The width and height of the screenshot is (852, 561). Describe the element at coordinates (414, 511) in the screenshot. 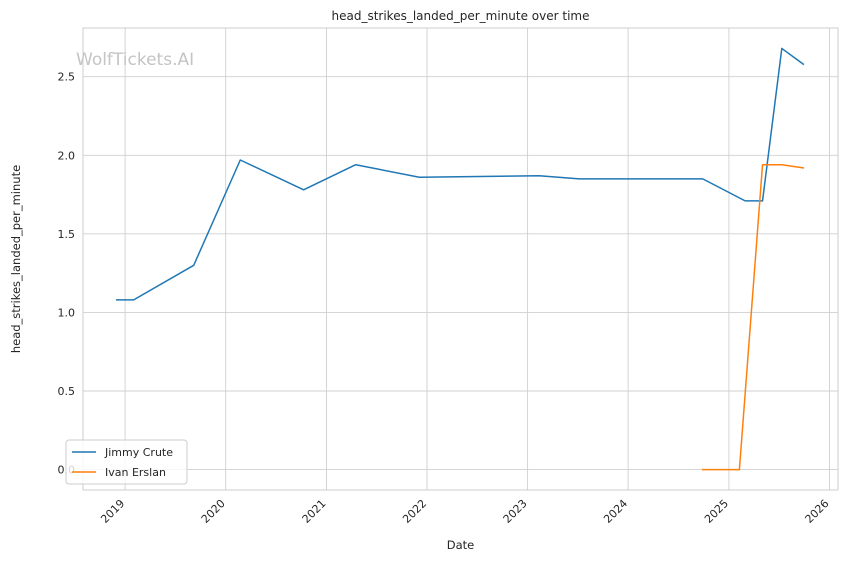

I see `x-tick-label: 2022` at that location.